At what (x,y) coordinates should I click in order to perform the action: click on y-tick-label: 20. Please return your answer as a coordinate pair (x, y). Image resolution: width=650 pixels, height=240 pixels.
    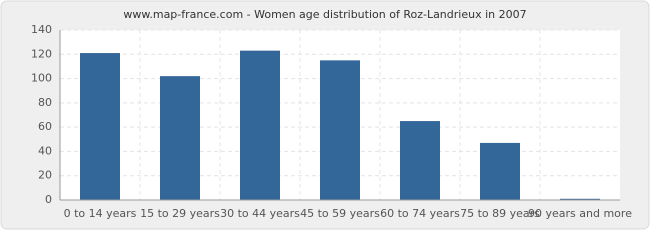
    Looking at the image, I should click on (45, 175).